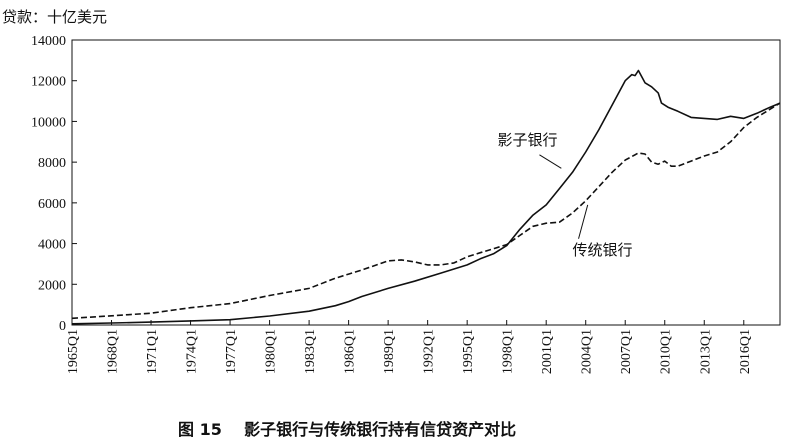 The height and width of the screenshot is (445, 790). I want to click on x-tick-label: 1983Q1, so click(310, 351).